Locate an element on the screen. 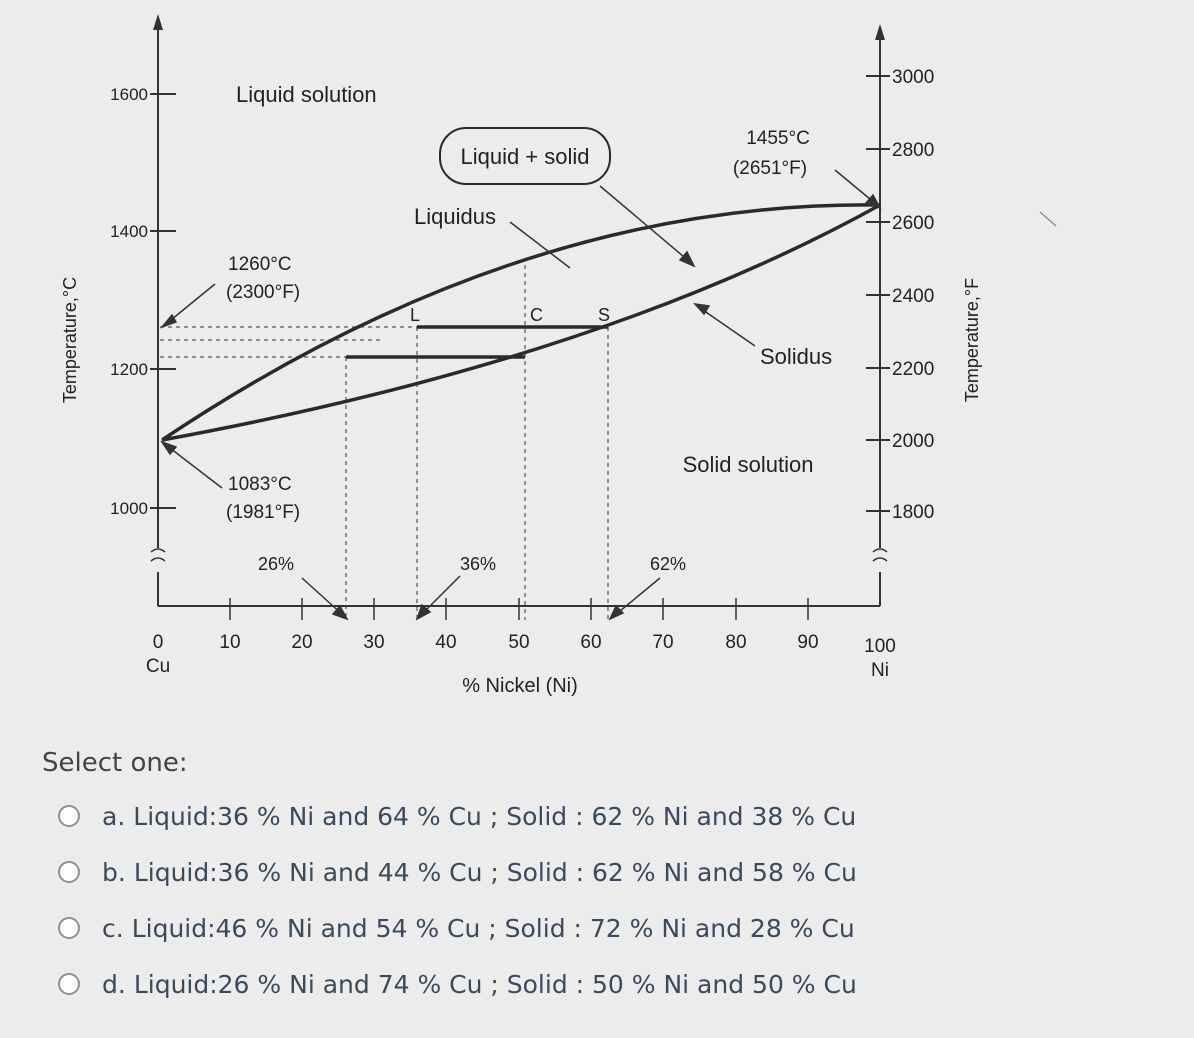 Image resolution: width=1194 pixels, height=1038 pixels. liquidus-curve is located at coordinates (521, 322).